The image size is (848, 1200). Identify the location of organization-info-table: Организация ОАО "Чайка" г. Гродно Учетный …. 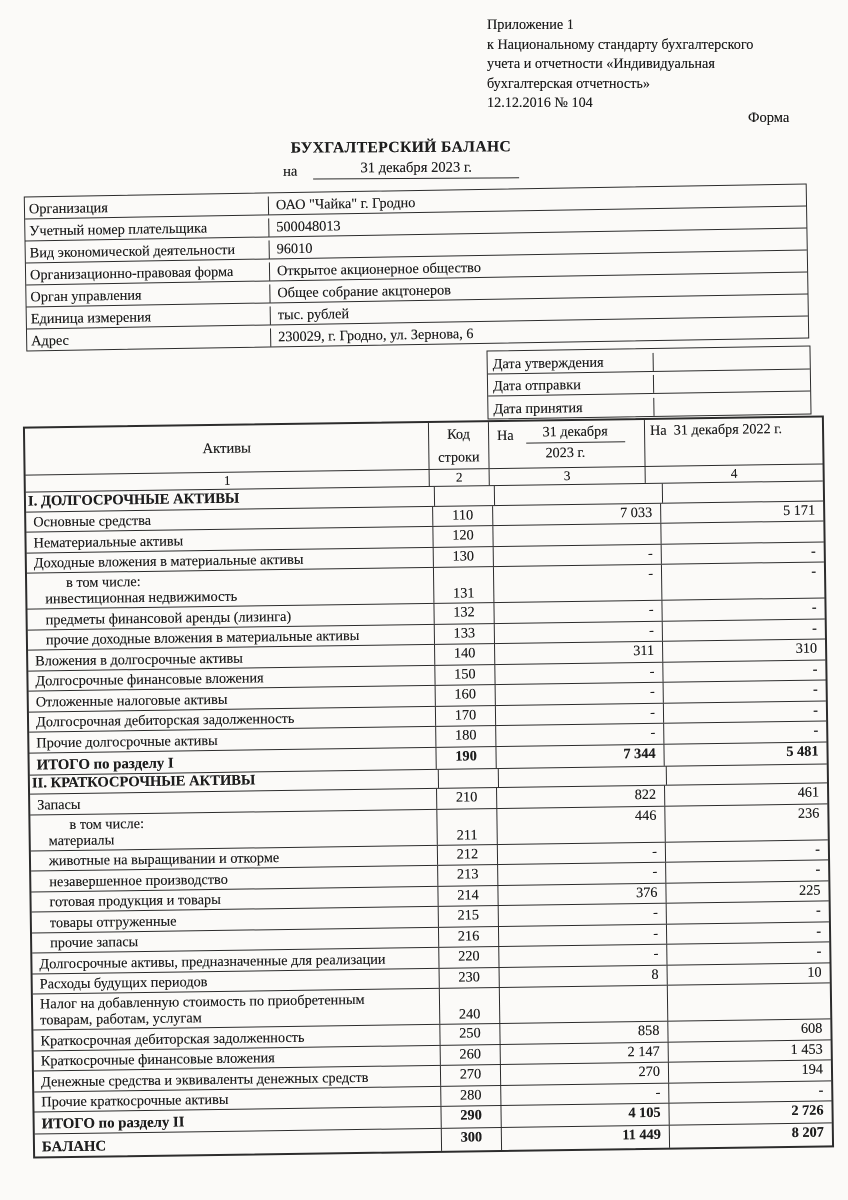
(416, 267).